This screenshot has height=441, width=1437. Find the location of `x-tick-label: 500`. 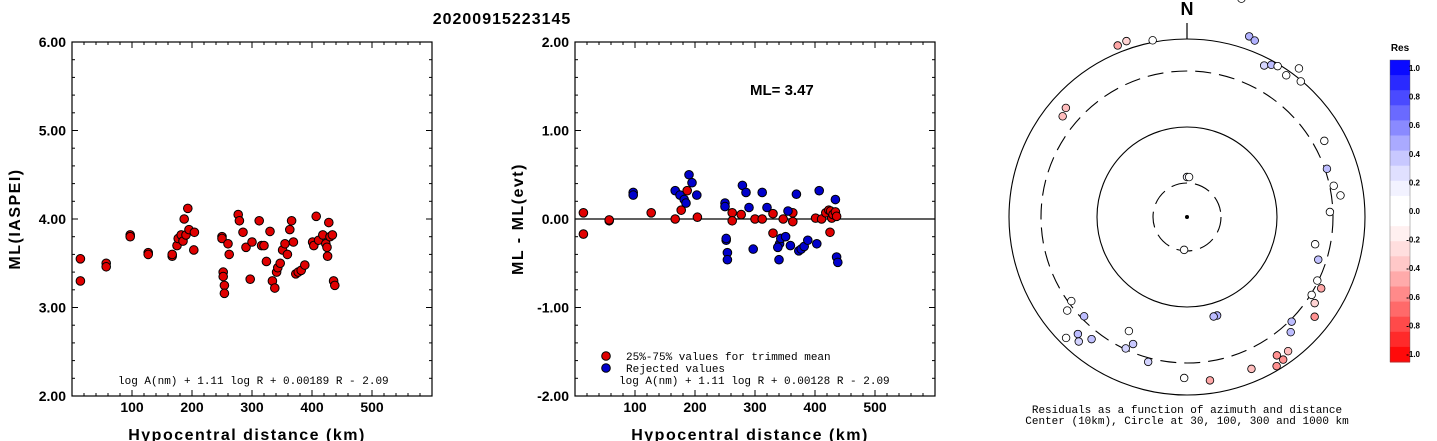

x-tick-label: 500 is located at coordinates (372, 407).